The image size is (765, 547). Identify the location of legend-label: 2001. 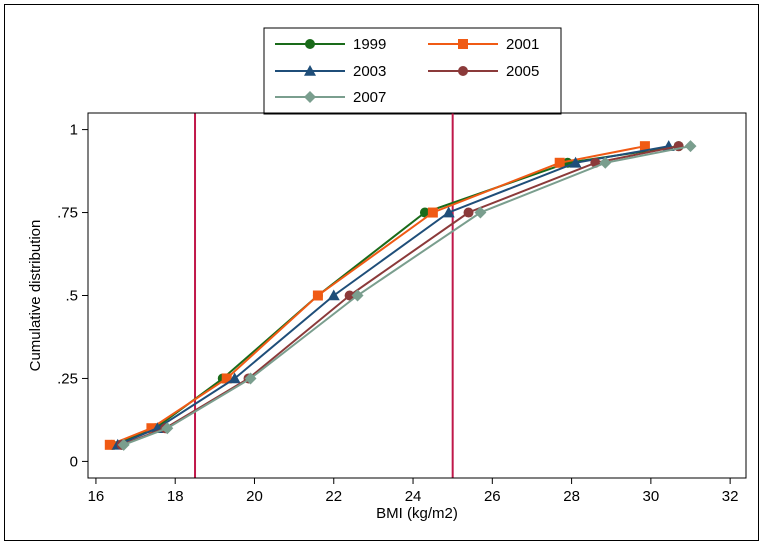
(522, 44).